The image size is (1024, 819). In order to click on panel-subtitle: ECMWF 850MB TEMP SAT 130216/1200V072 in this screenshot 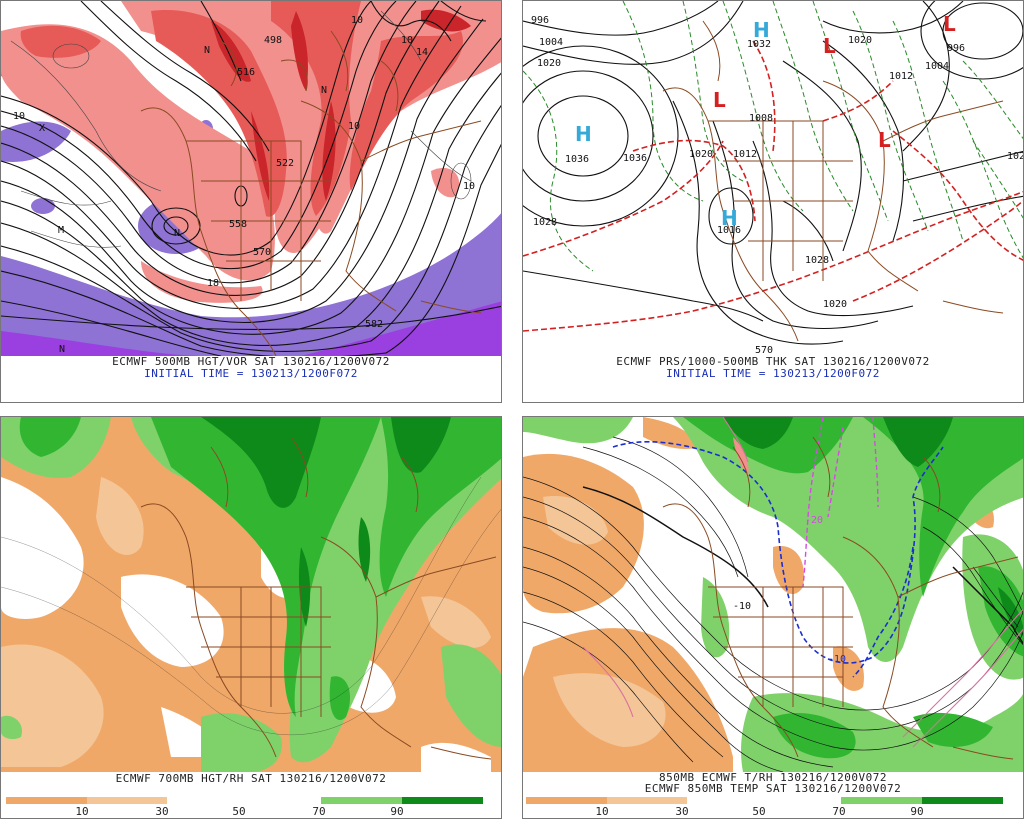, I will do `click(773, 788)`.